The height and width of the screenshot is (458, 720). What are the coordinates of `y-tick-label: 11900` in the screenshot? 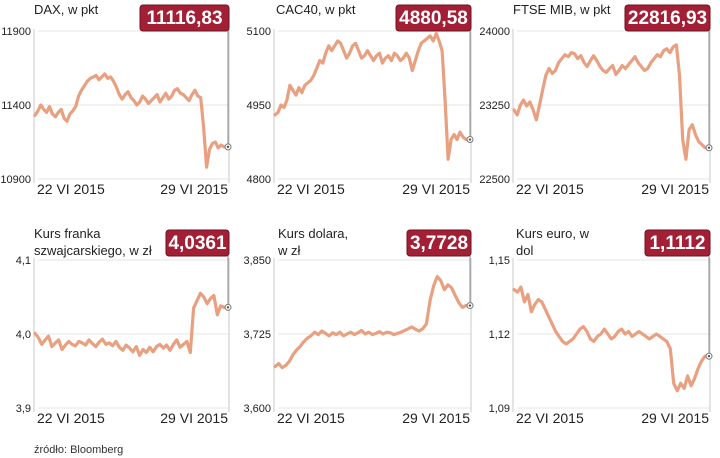 It's located at (16, 32).